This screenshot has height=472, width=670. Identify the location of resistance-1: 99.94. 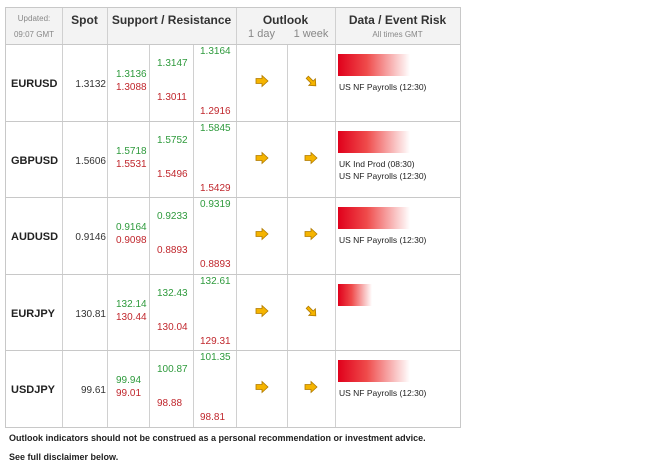
(129, 380).